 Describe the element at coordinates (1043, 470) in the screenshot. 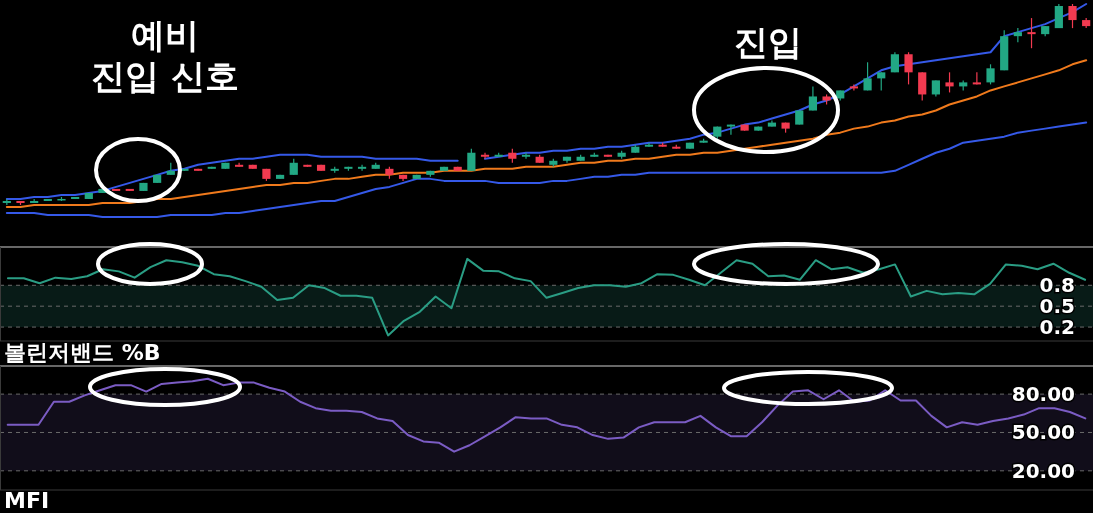

I see `ytick: 20.00` at that location.